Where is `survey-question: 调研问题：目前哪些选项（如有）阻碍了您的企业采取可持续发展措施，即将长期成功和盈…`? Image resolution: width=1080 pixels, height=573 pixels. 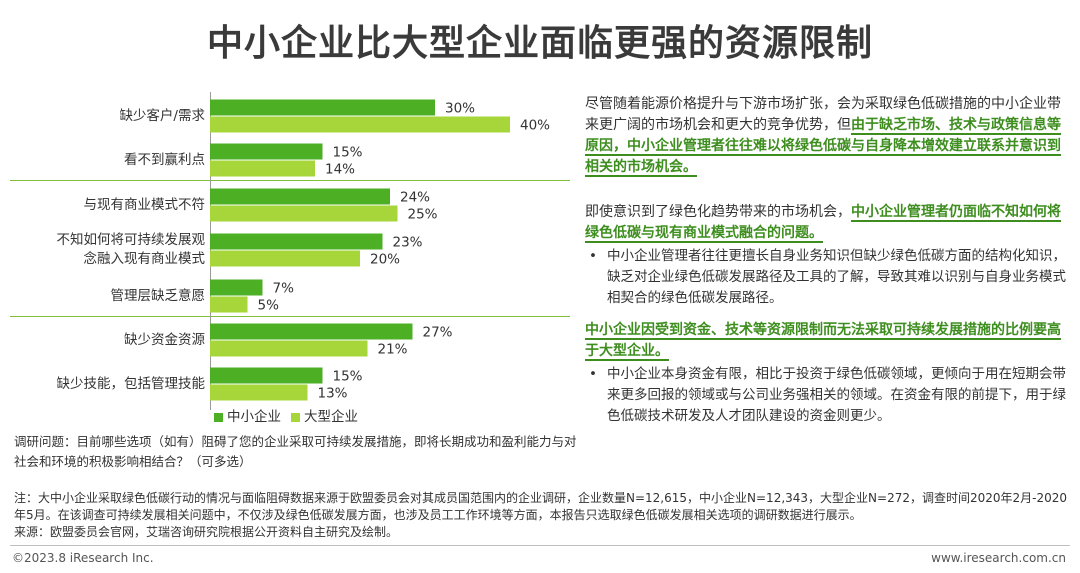 survey-question: 调研问题：目前哪些选项（如有）阻碍了您的企业采取可持续发展措施，即将长期成功和盈… is located at coordinates (295, 451).